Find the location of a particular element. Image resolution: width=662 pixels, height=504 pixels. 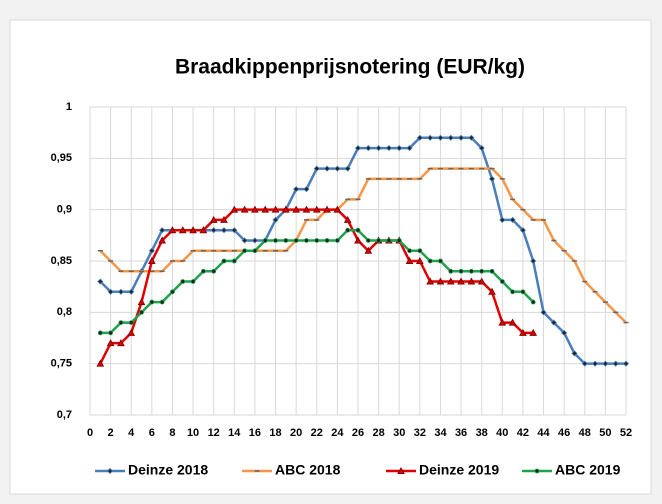

x-tick-label: 48 is located at coordinates (585, 433).